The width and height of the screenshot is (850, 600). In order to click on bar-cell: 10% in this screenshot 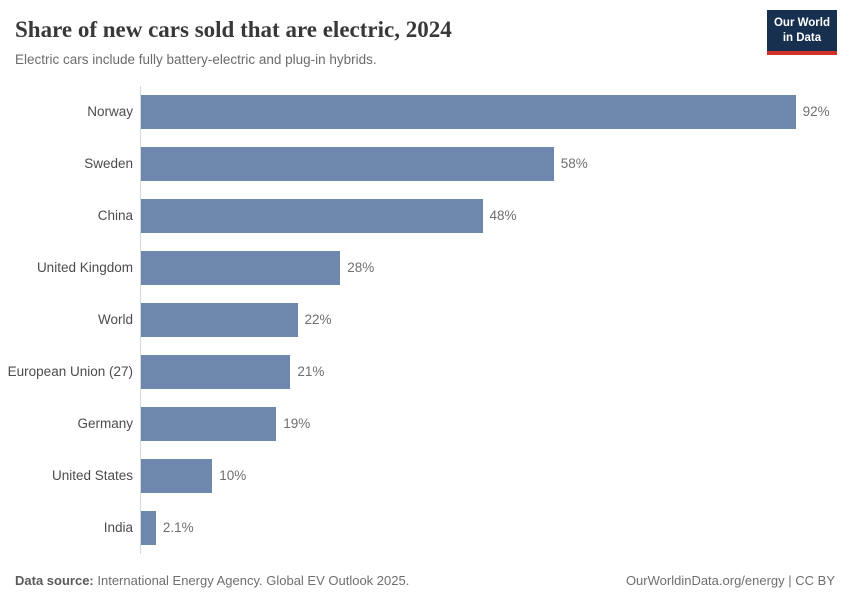, I will do `click(495, 475)`.